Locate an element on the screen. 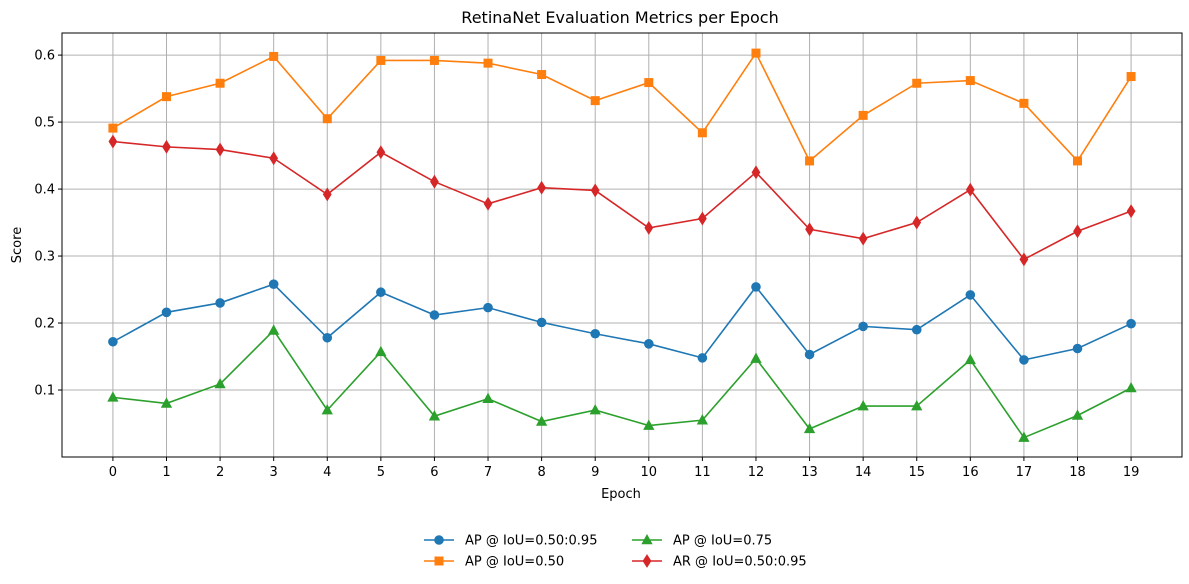 The image size is (1189, 584). x-tick-label: 12 is located at coordinates (756, 472).